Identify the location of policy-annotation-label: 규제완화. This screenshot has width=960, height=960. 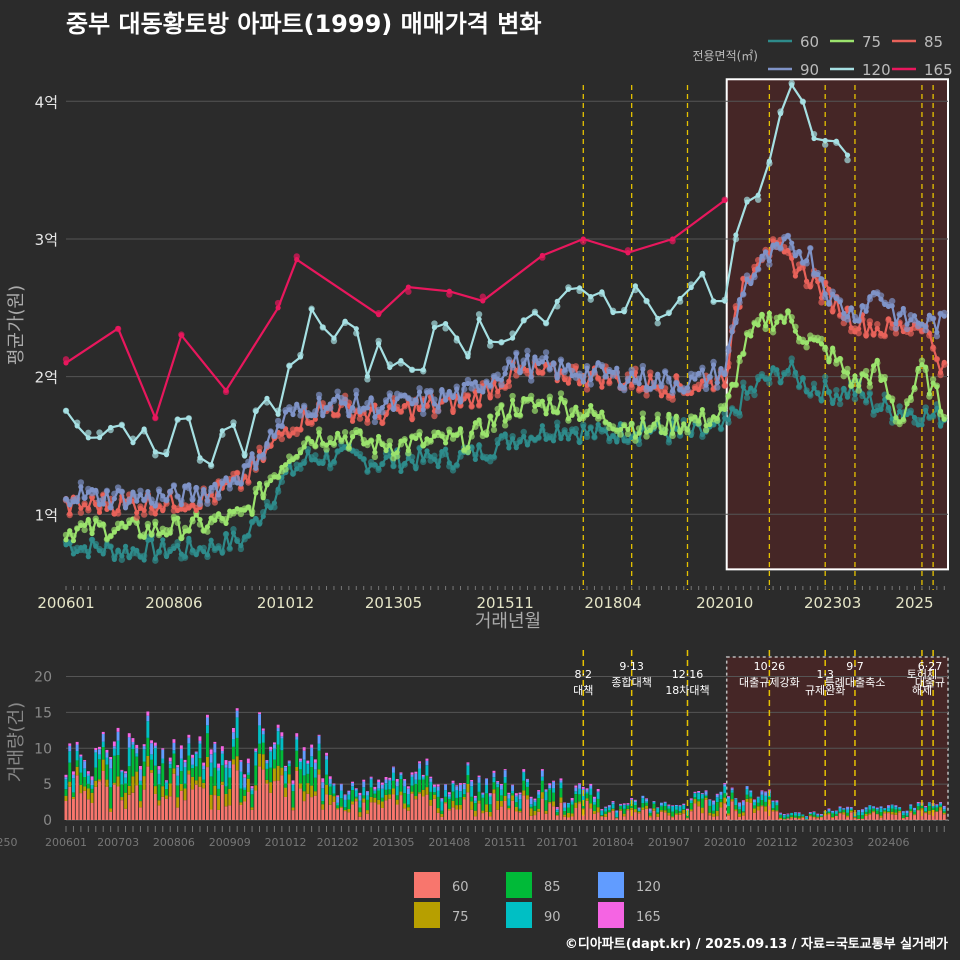
(825, 690).